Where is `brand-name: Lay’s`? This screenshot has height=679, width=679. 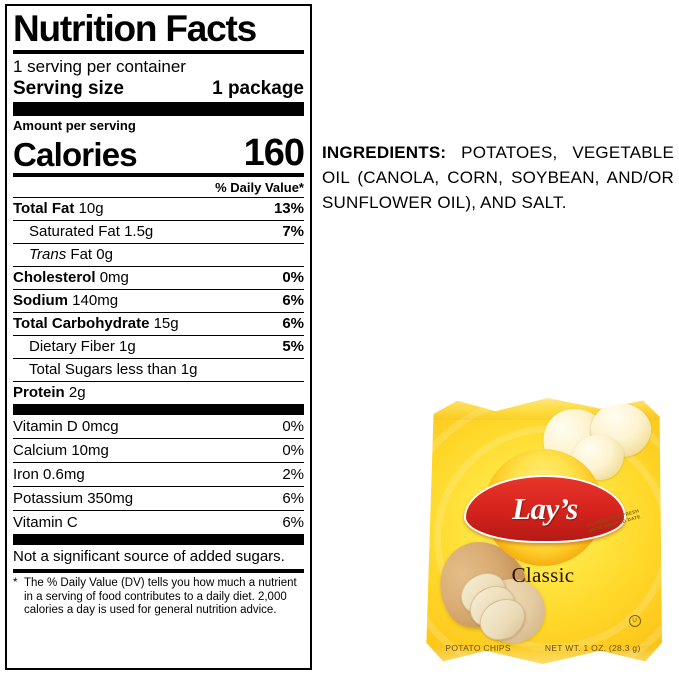
brand-name: Lay’s is located at coordinates (545, 509).